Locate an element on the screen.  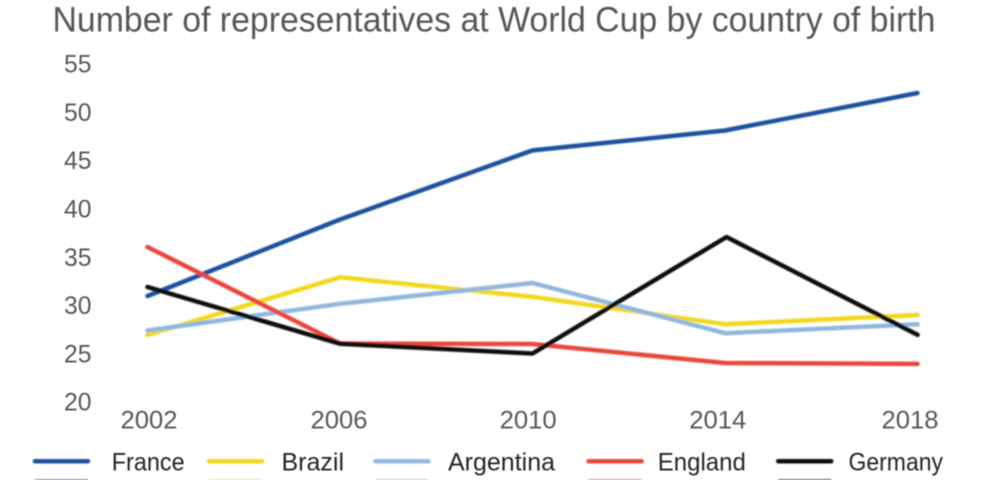
svg-text: 35 is located at coordinates (78, 258).